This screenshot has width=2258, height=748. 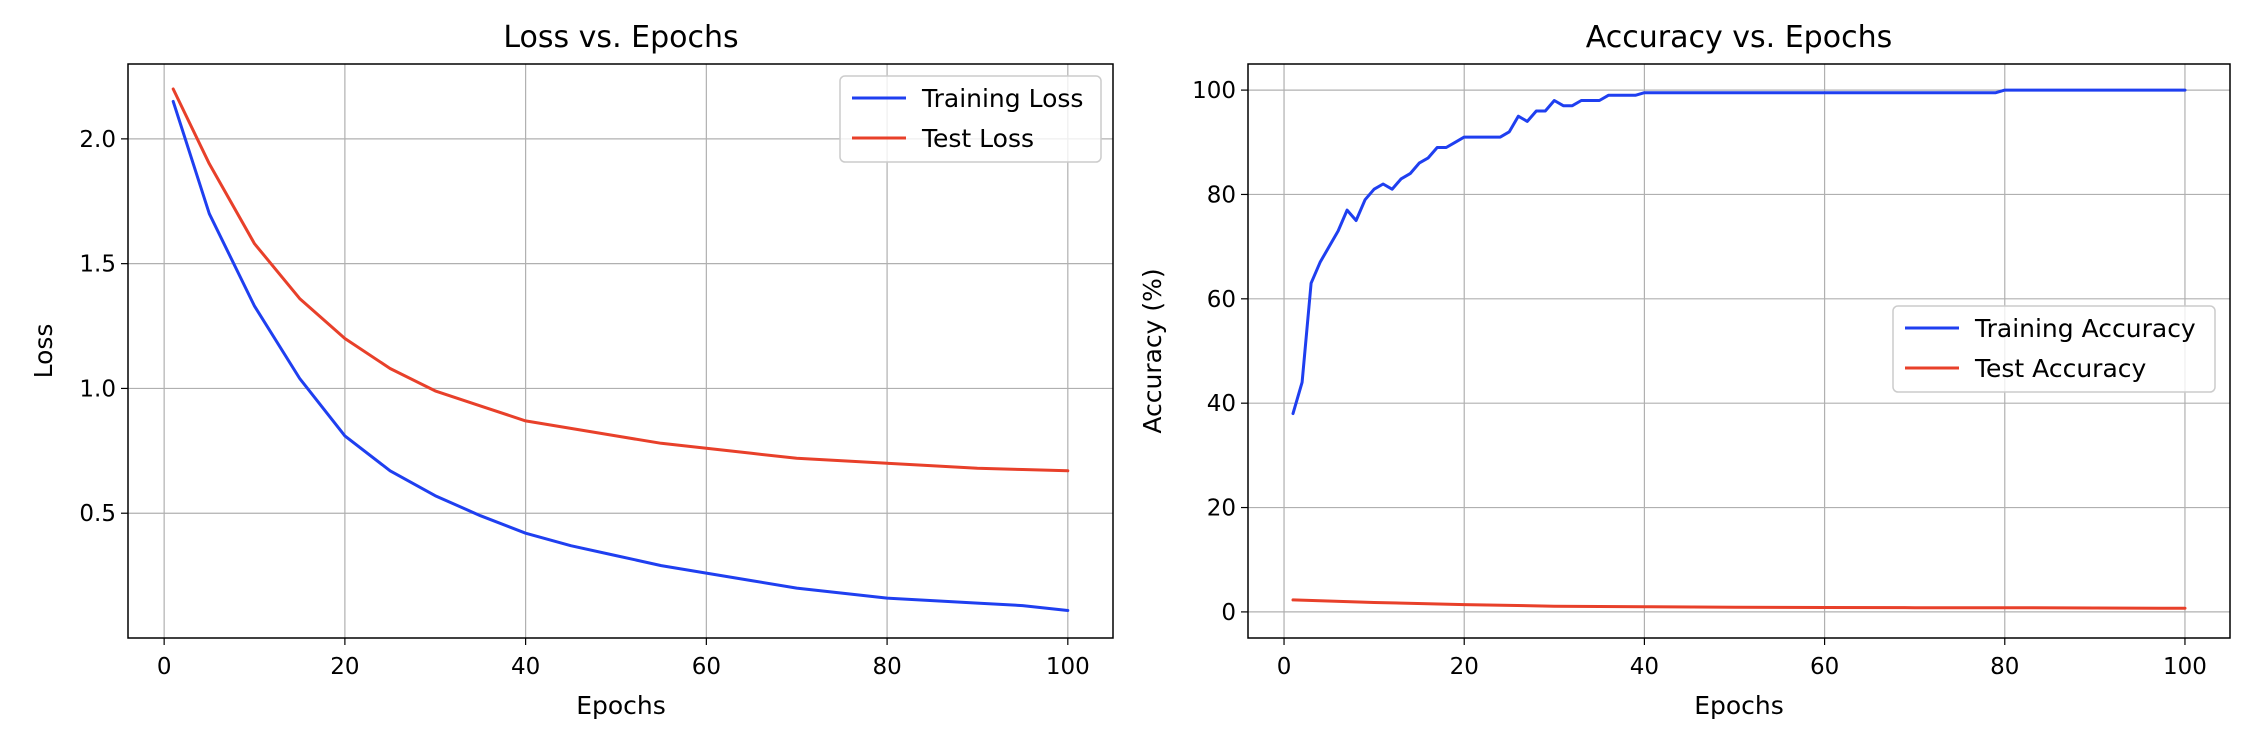 What do you see at coordinates (97, 389) in the screenshot?
I see `loss-chart-y-tick-label: 1.0` at bounding box center [97, 389].